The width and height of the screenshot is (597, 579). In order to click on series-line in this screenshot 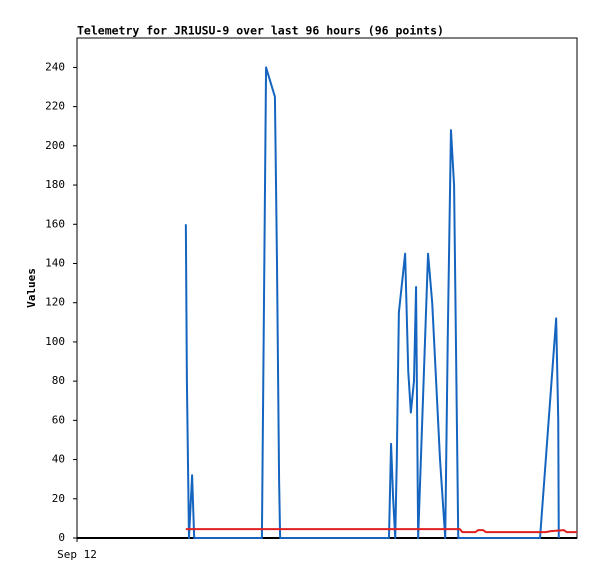, I will do `click(381, 531)`.